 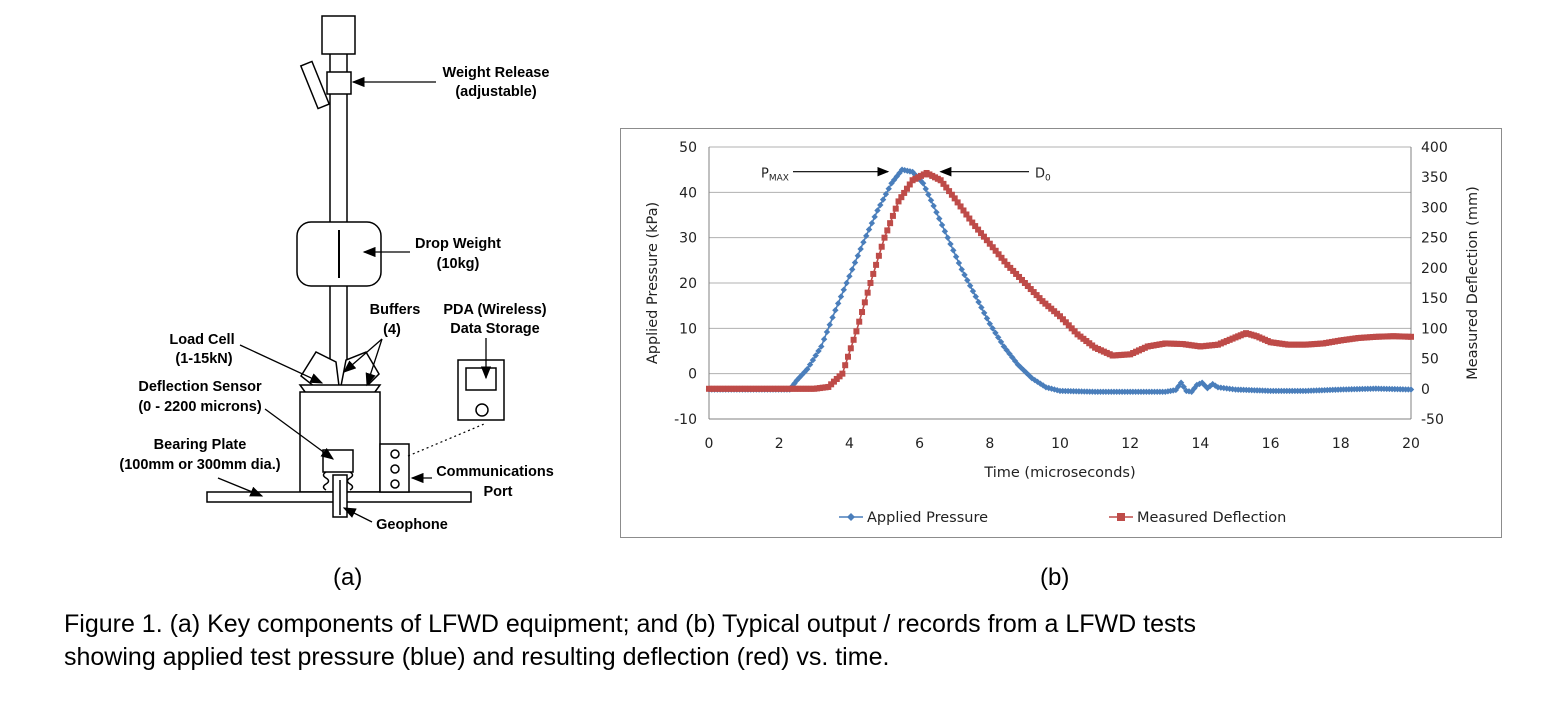 What do you see at coordinates (339, 83) in the screenshot?
I see `weight-release` at bounding box center [339, 83].